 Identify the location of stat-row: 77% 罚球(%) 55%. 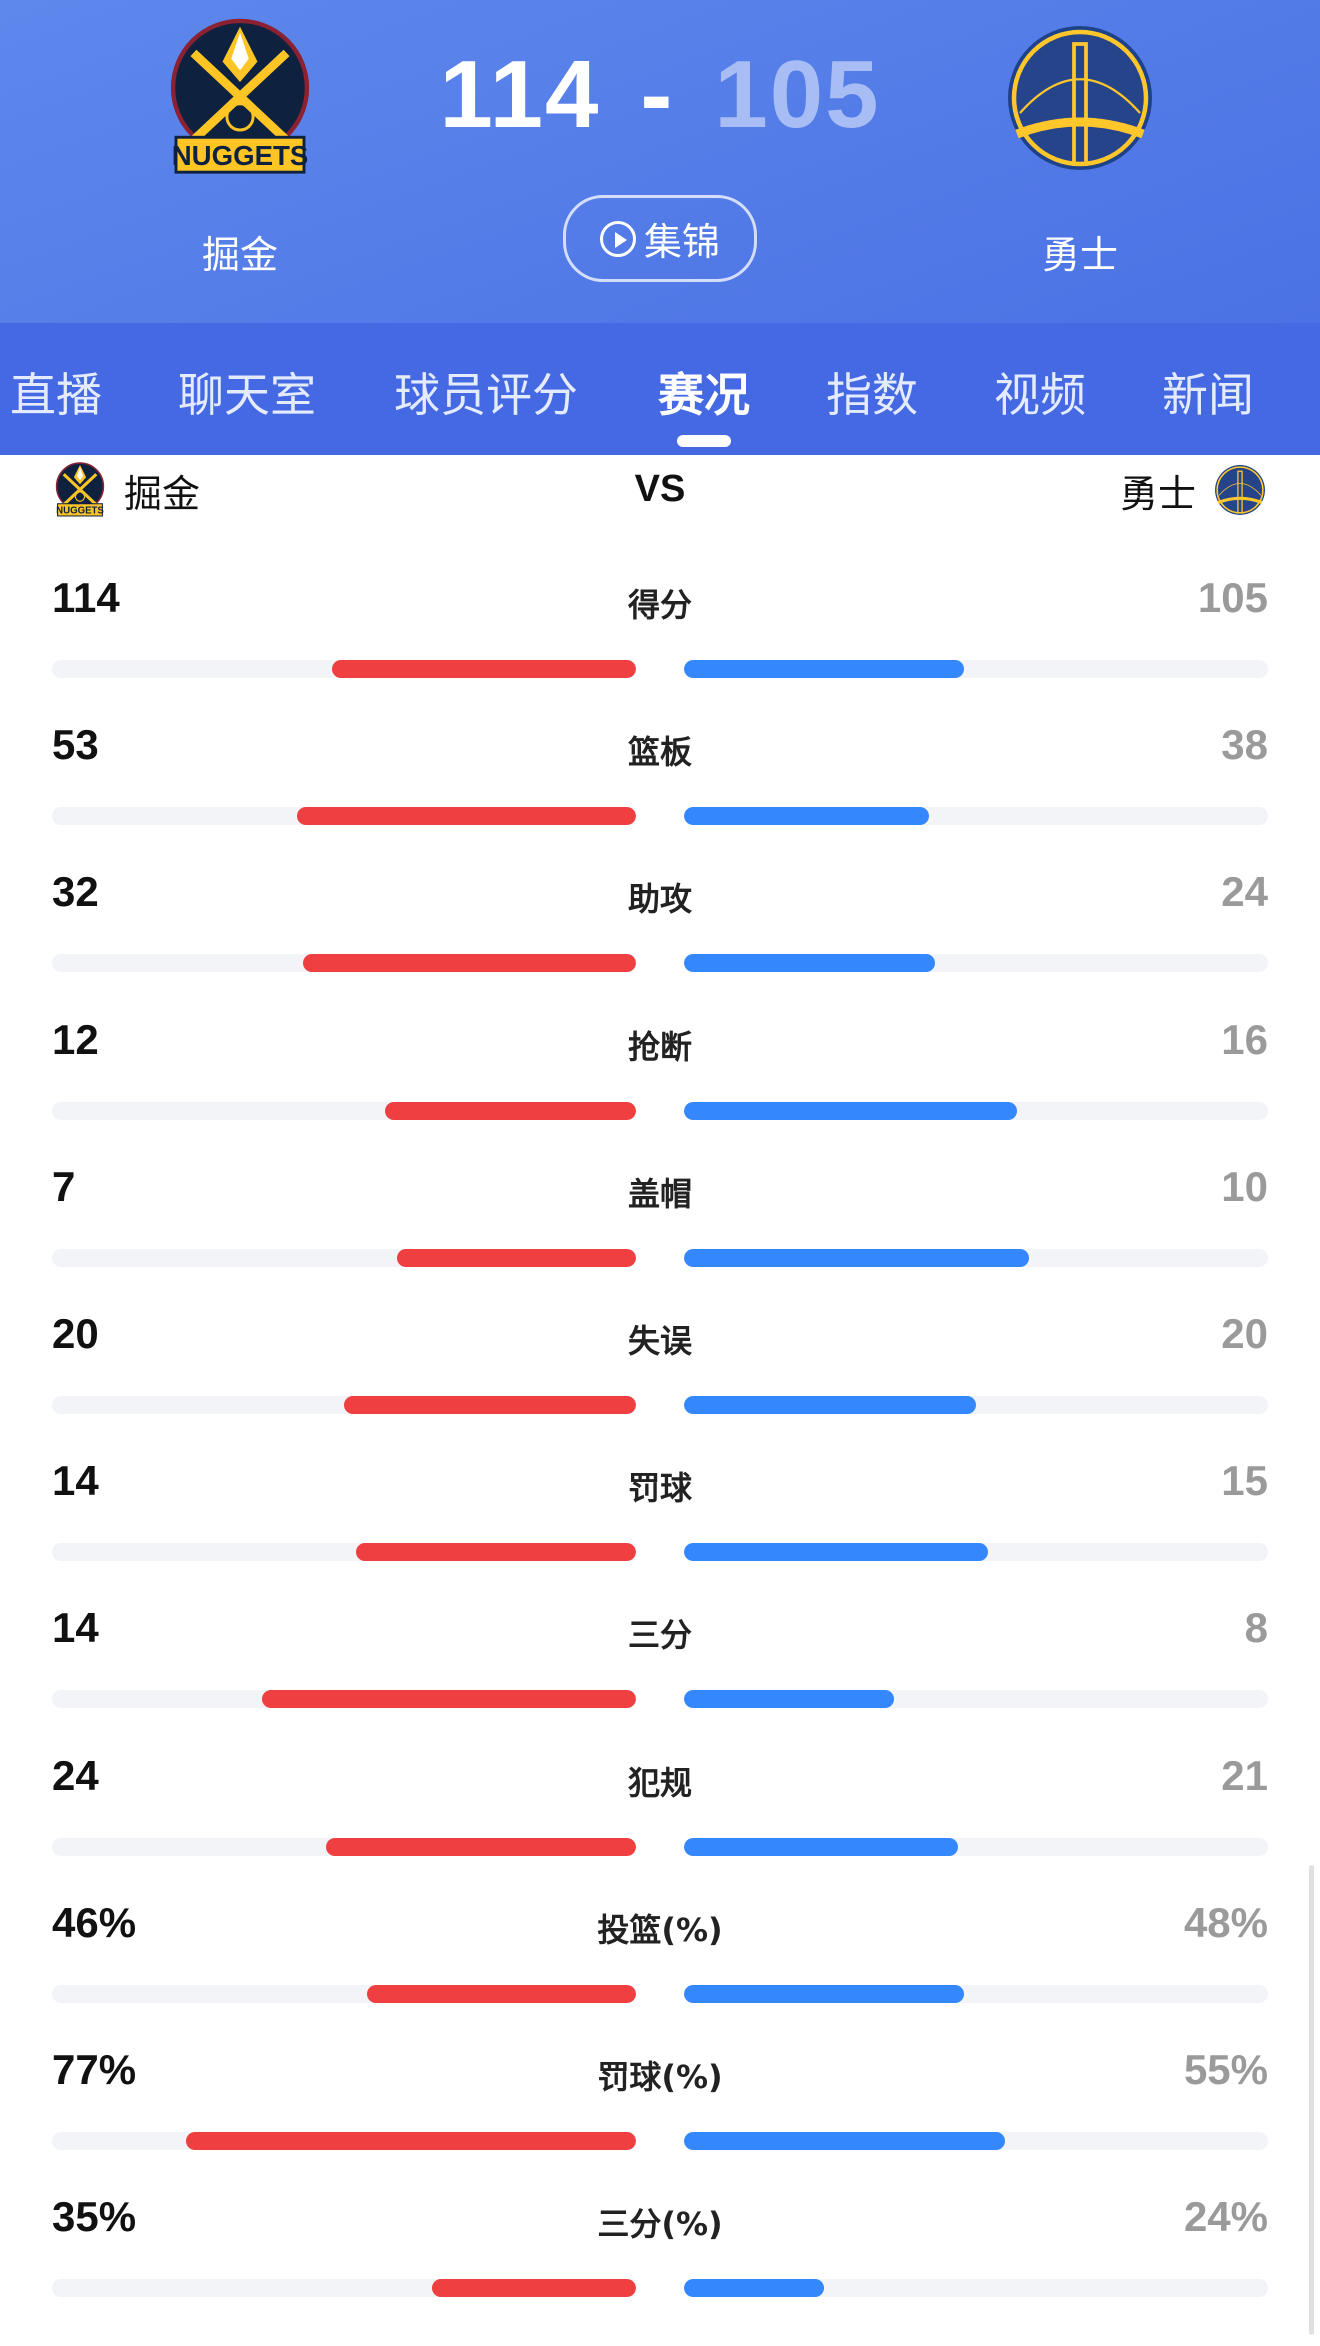
(660, 2095).